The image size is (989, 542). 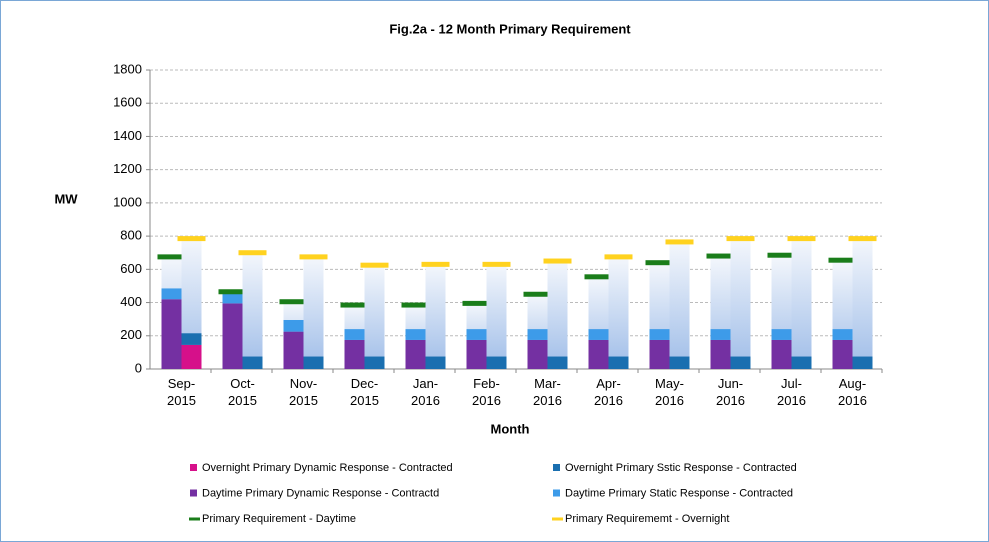 What do you see at coordinates (647, 519) in the screenshot?
I see `legend-label: Primary Requirememt - Overnight` at bounding box center [647, 519].